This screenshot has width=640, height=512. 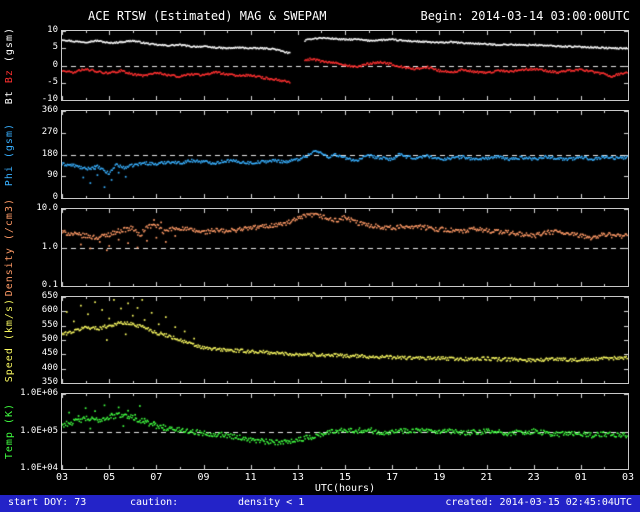 I want to click on temp-plot-canvas, so click(x=345, y=431).